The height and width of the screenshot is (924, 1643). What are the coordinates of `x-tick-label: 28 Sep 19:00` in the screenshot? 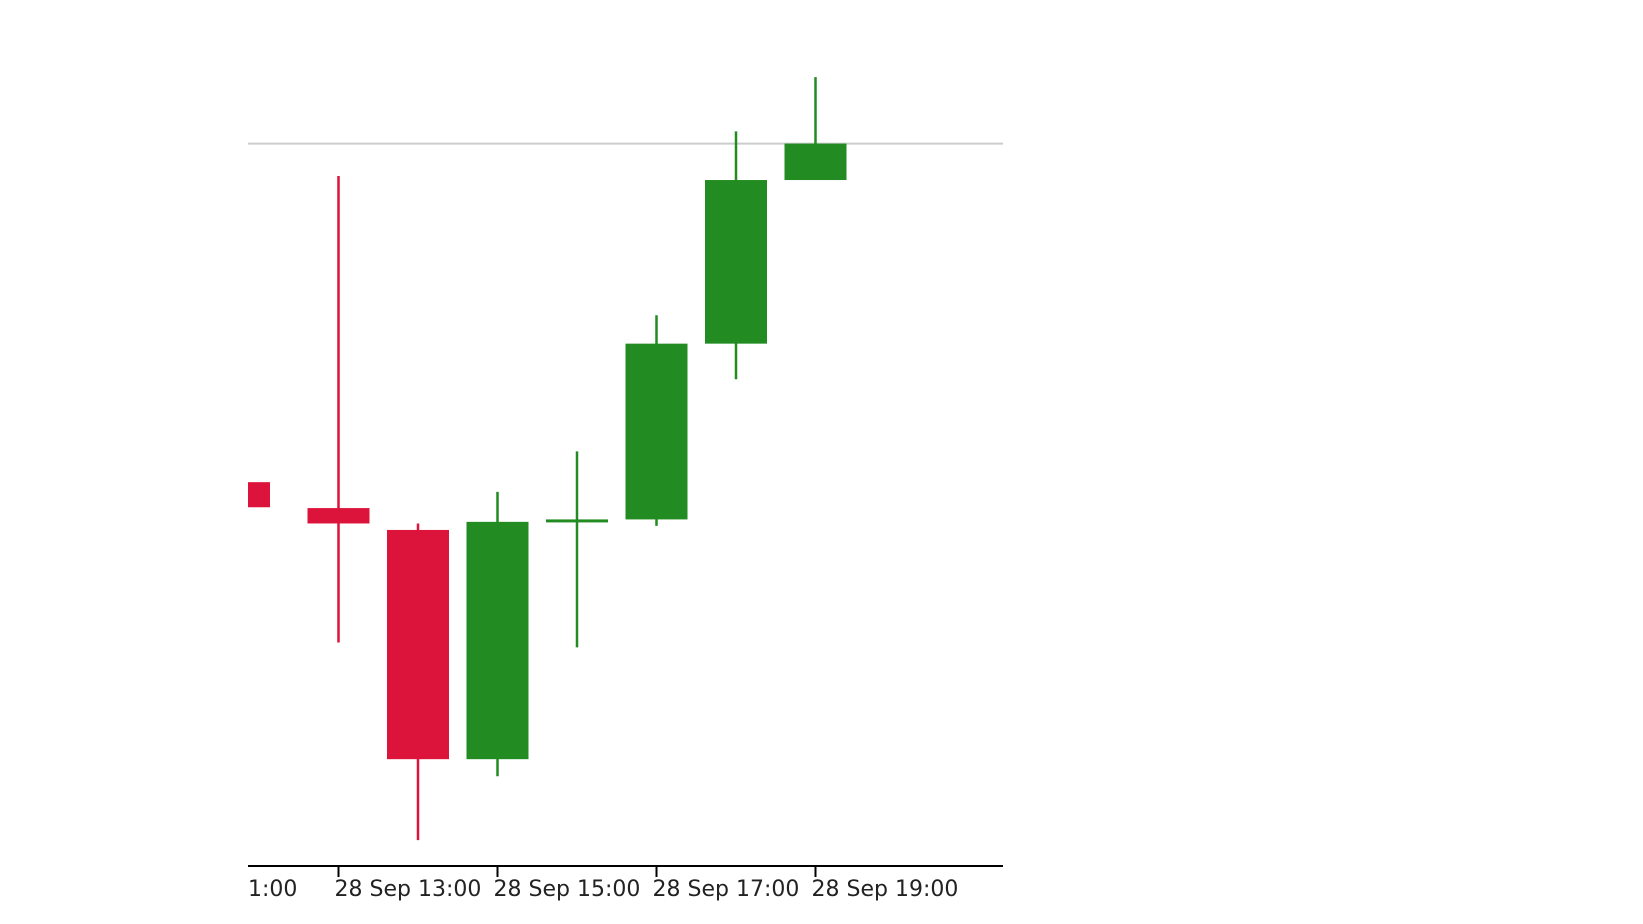 It's located at (885, 889).